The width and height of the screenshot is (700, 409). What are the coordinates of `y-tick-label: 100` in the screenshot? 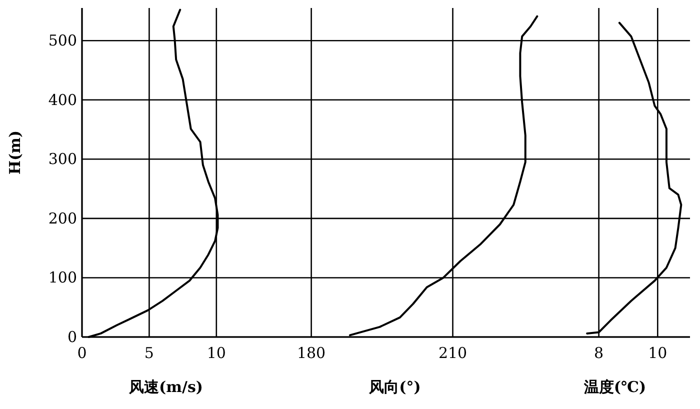 It's located at (62, 277).